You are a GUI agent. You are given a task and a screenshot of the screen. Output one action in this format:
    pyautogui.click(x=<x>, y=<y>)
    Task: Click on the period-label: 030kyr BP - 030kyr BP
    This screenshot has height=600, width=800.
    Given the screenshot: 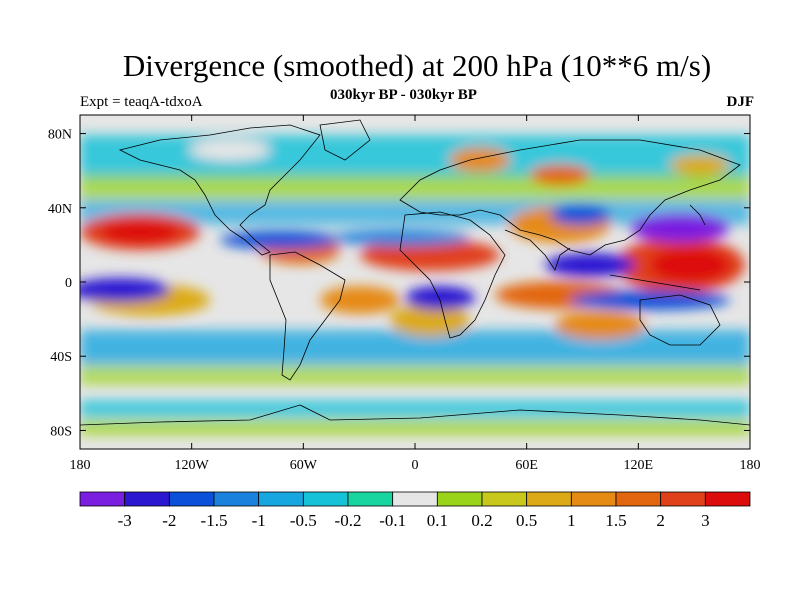 What is the action you would take?
    pyautogui.click(x=403, y=95)
    